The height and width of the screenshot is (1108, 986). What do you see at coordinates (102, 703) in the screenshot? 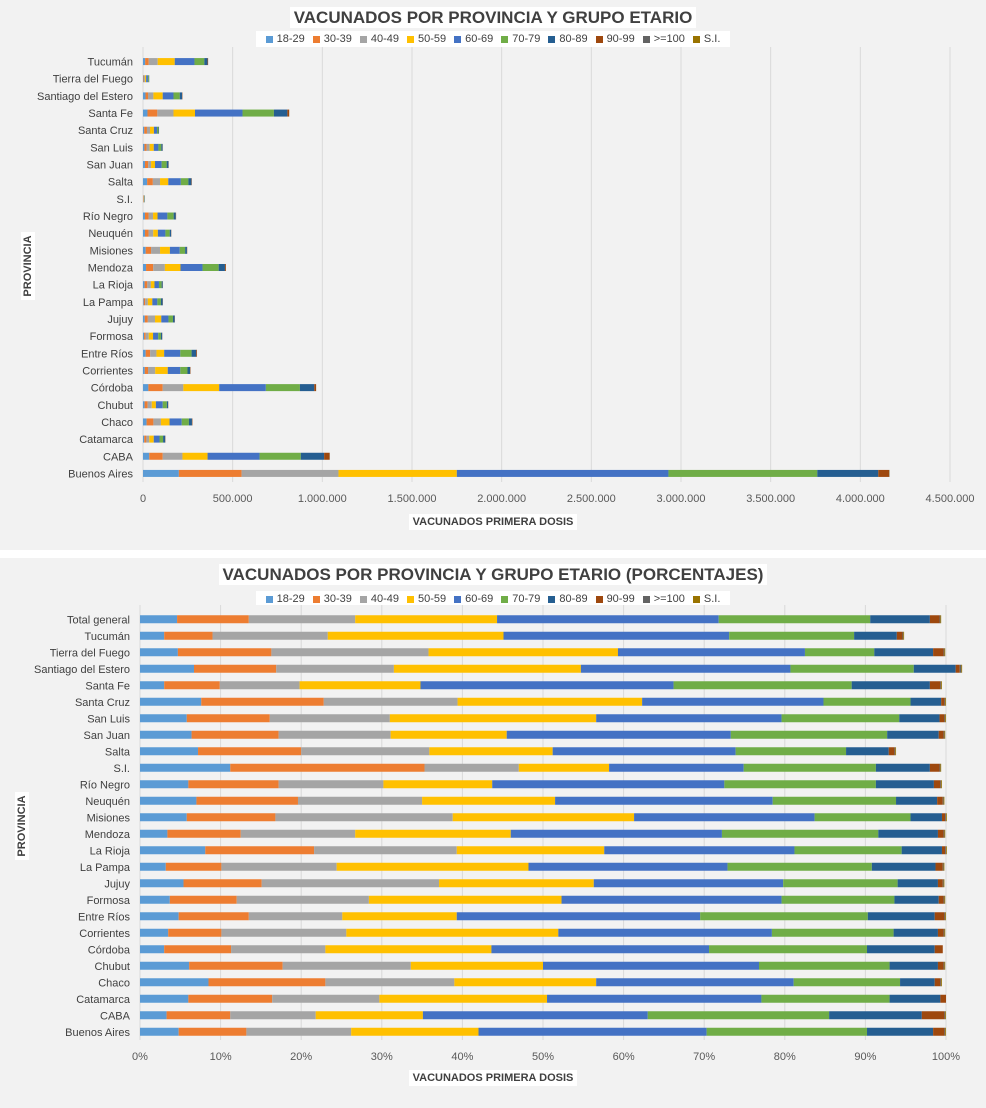
I see `category-label: Santa Cruz` at bounding box center [102, 703].